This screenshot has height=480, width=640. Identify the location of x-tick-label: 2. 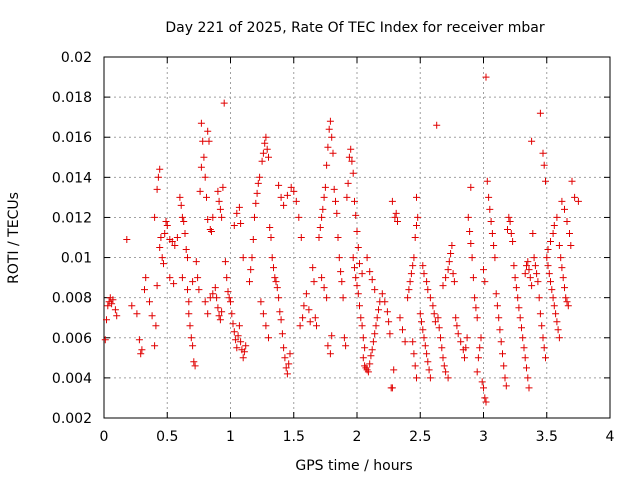
(357, 437).